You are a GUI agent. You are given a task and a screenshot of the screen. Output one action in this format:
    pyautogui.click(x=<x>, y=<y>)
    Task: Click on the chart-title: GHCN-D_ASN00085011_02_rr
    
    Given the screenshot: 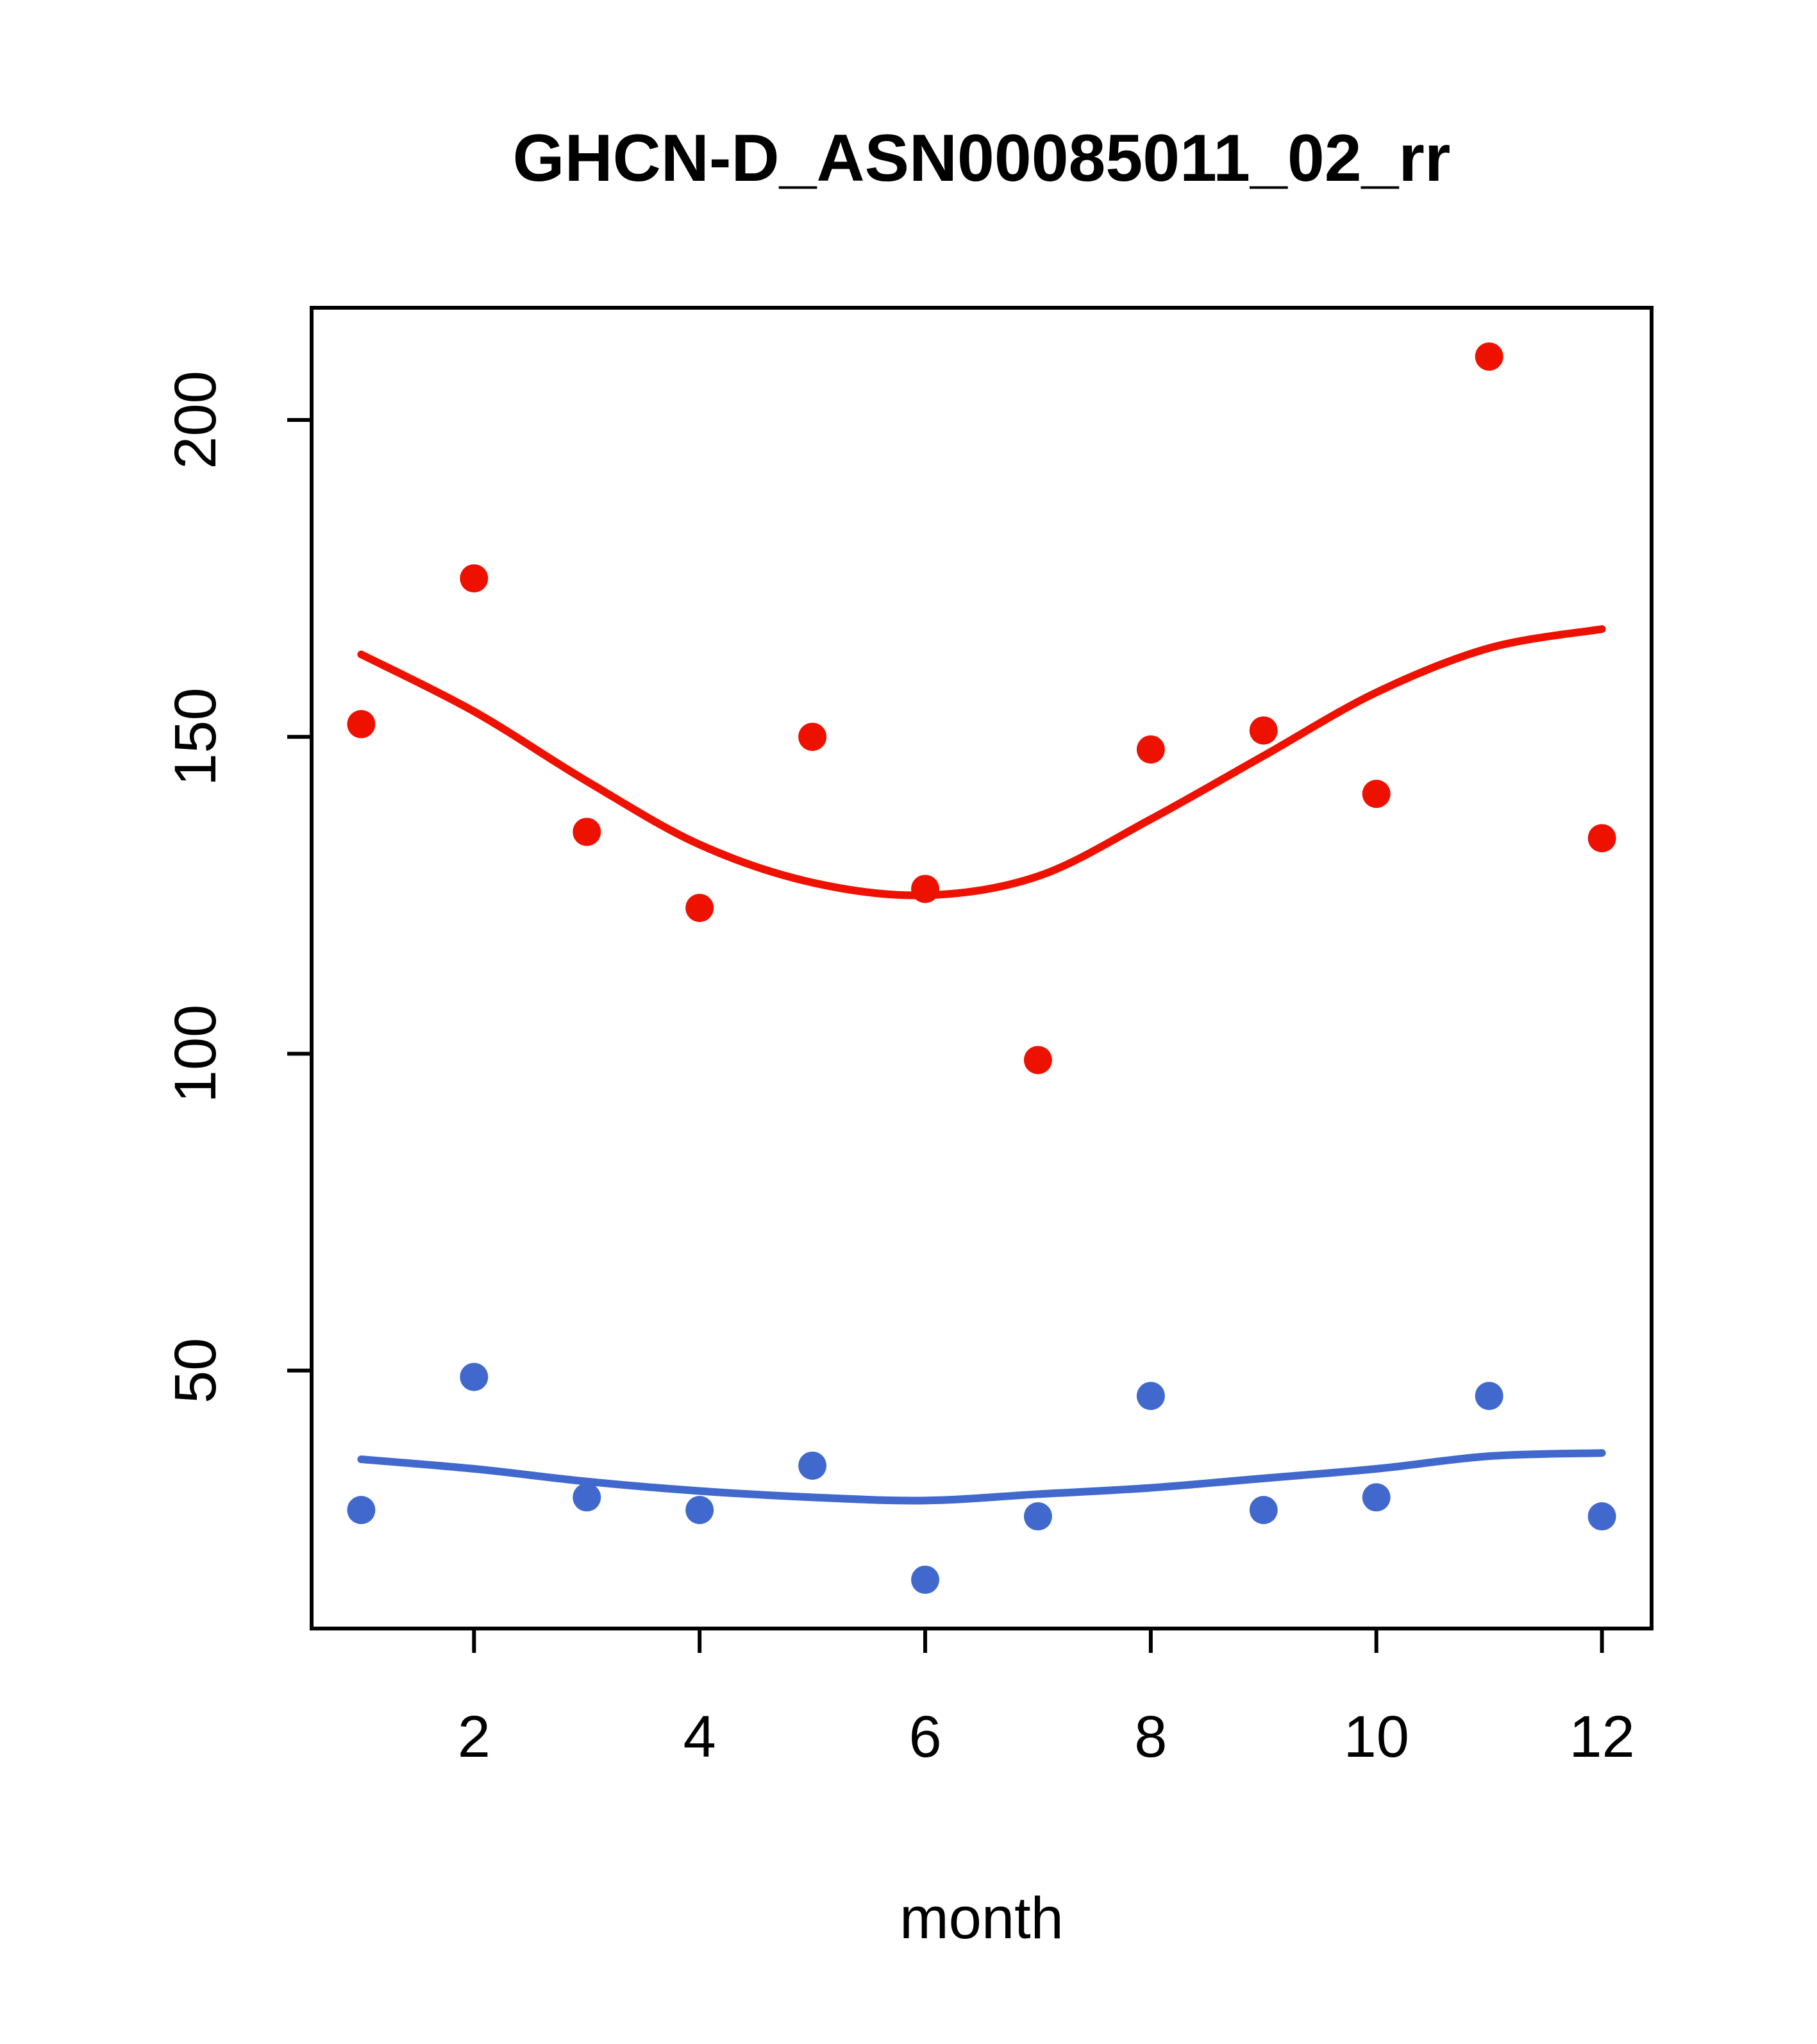 What is the action you would take?
    pyautogui.click(x=981, y=158)
    